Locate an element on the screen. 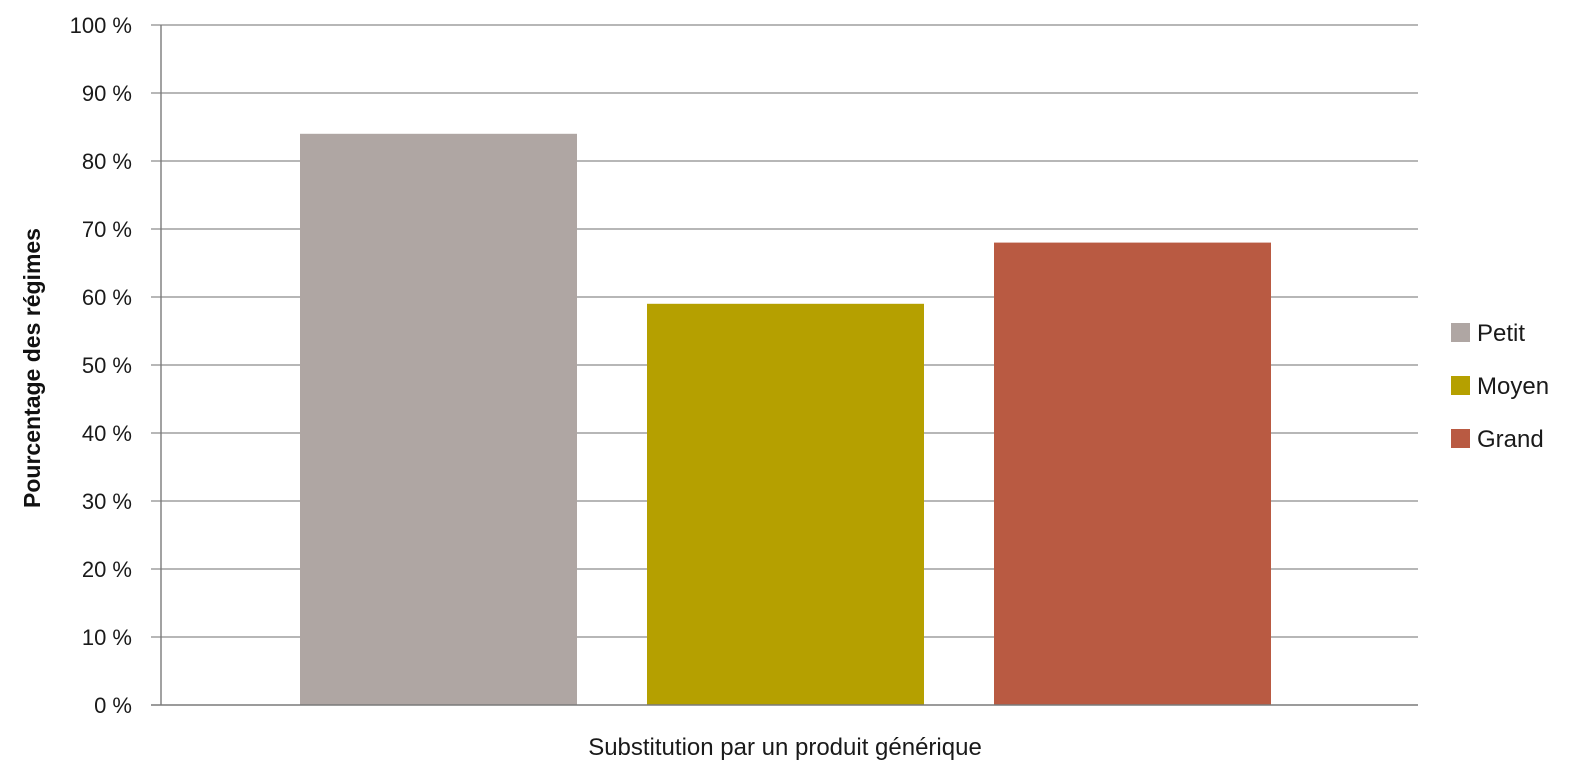 This screenshot has width=1583, height=764. legend: Petit Moyen Grand is located at coordinates (1500, 386).